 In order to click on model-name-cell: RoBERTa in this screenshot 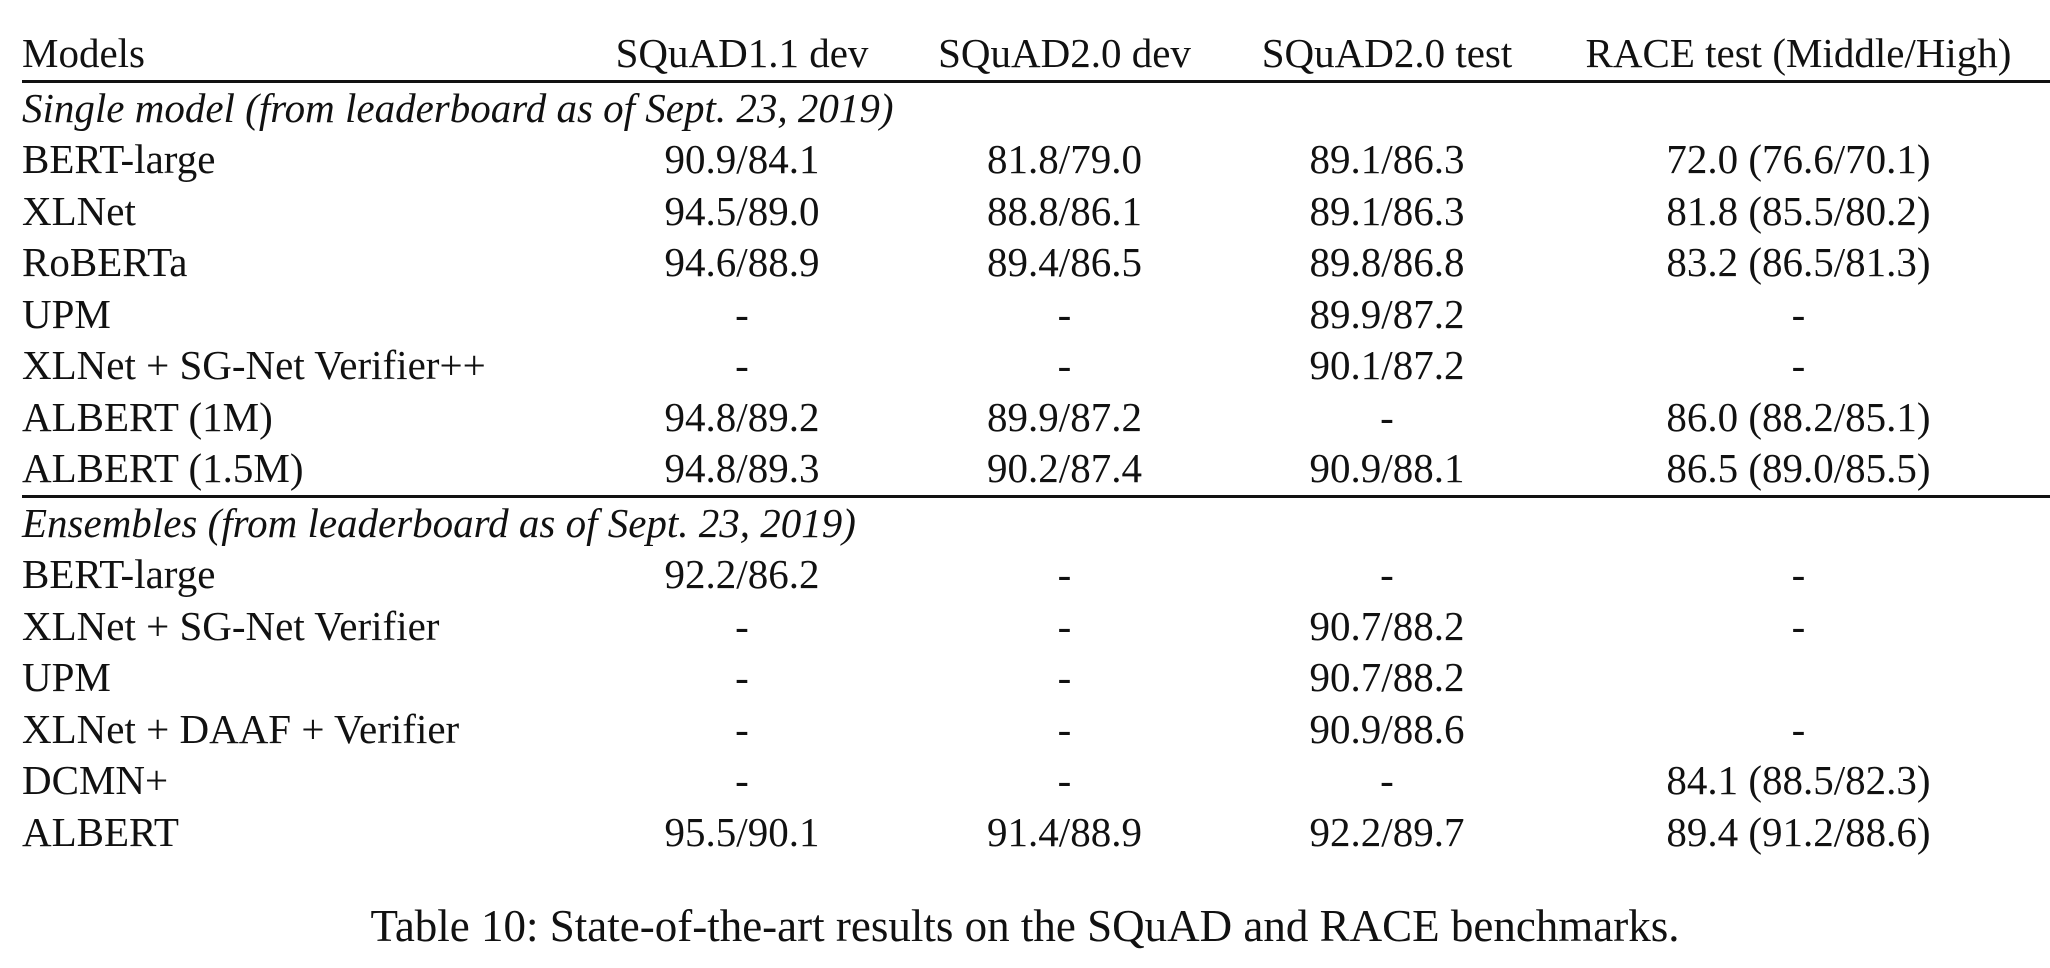, I will do `click(105, 262)`.